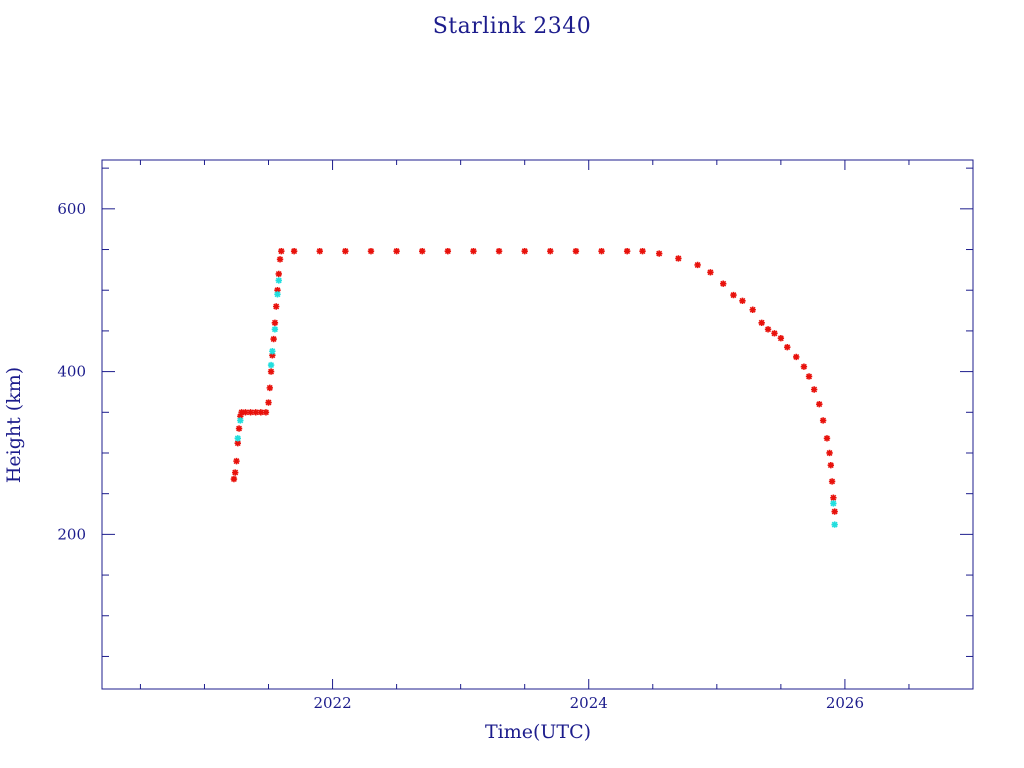  I want to click on x-tick-label: 2024, so click(589, 703).